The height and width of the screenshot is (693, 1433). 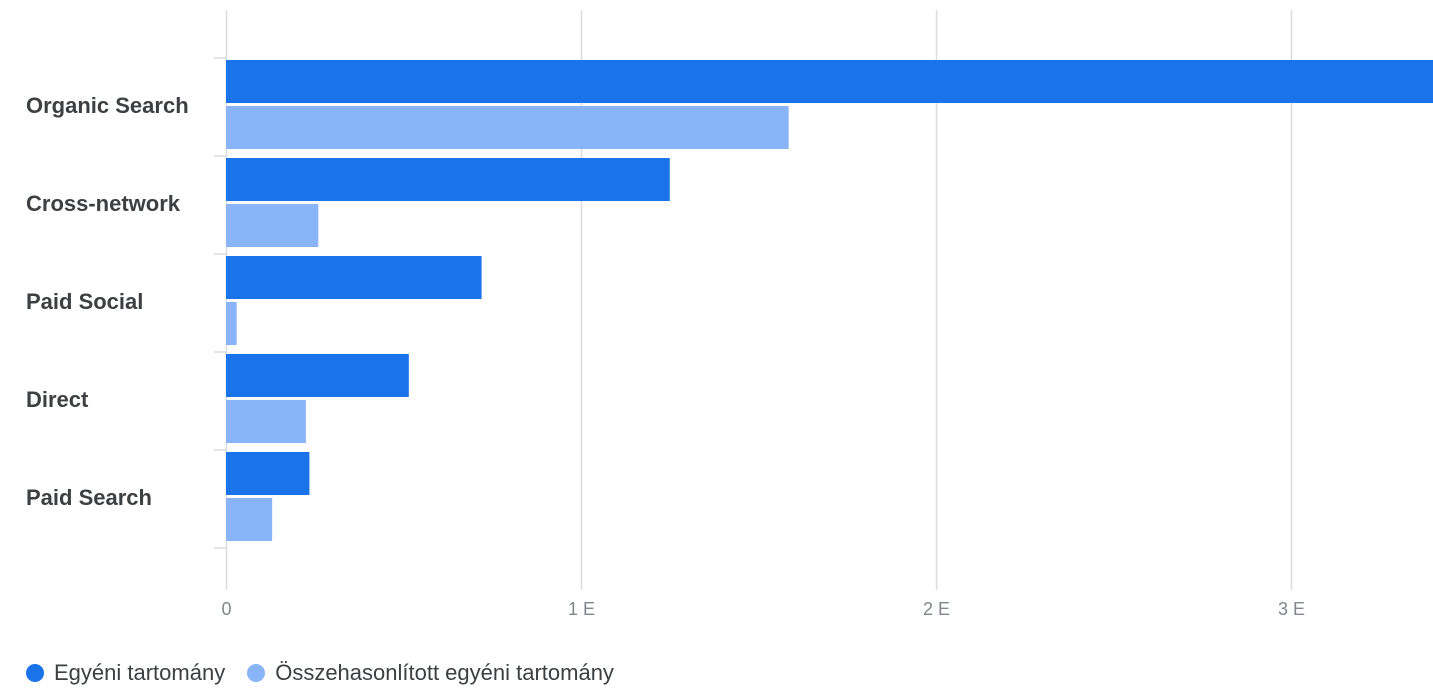 I want to click on legend-label-series-1: Egyéni tartomány, so click(x=140, y=672).